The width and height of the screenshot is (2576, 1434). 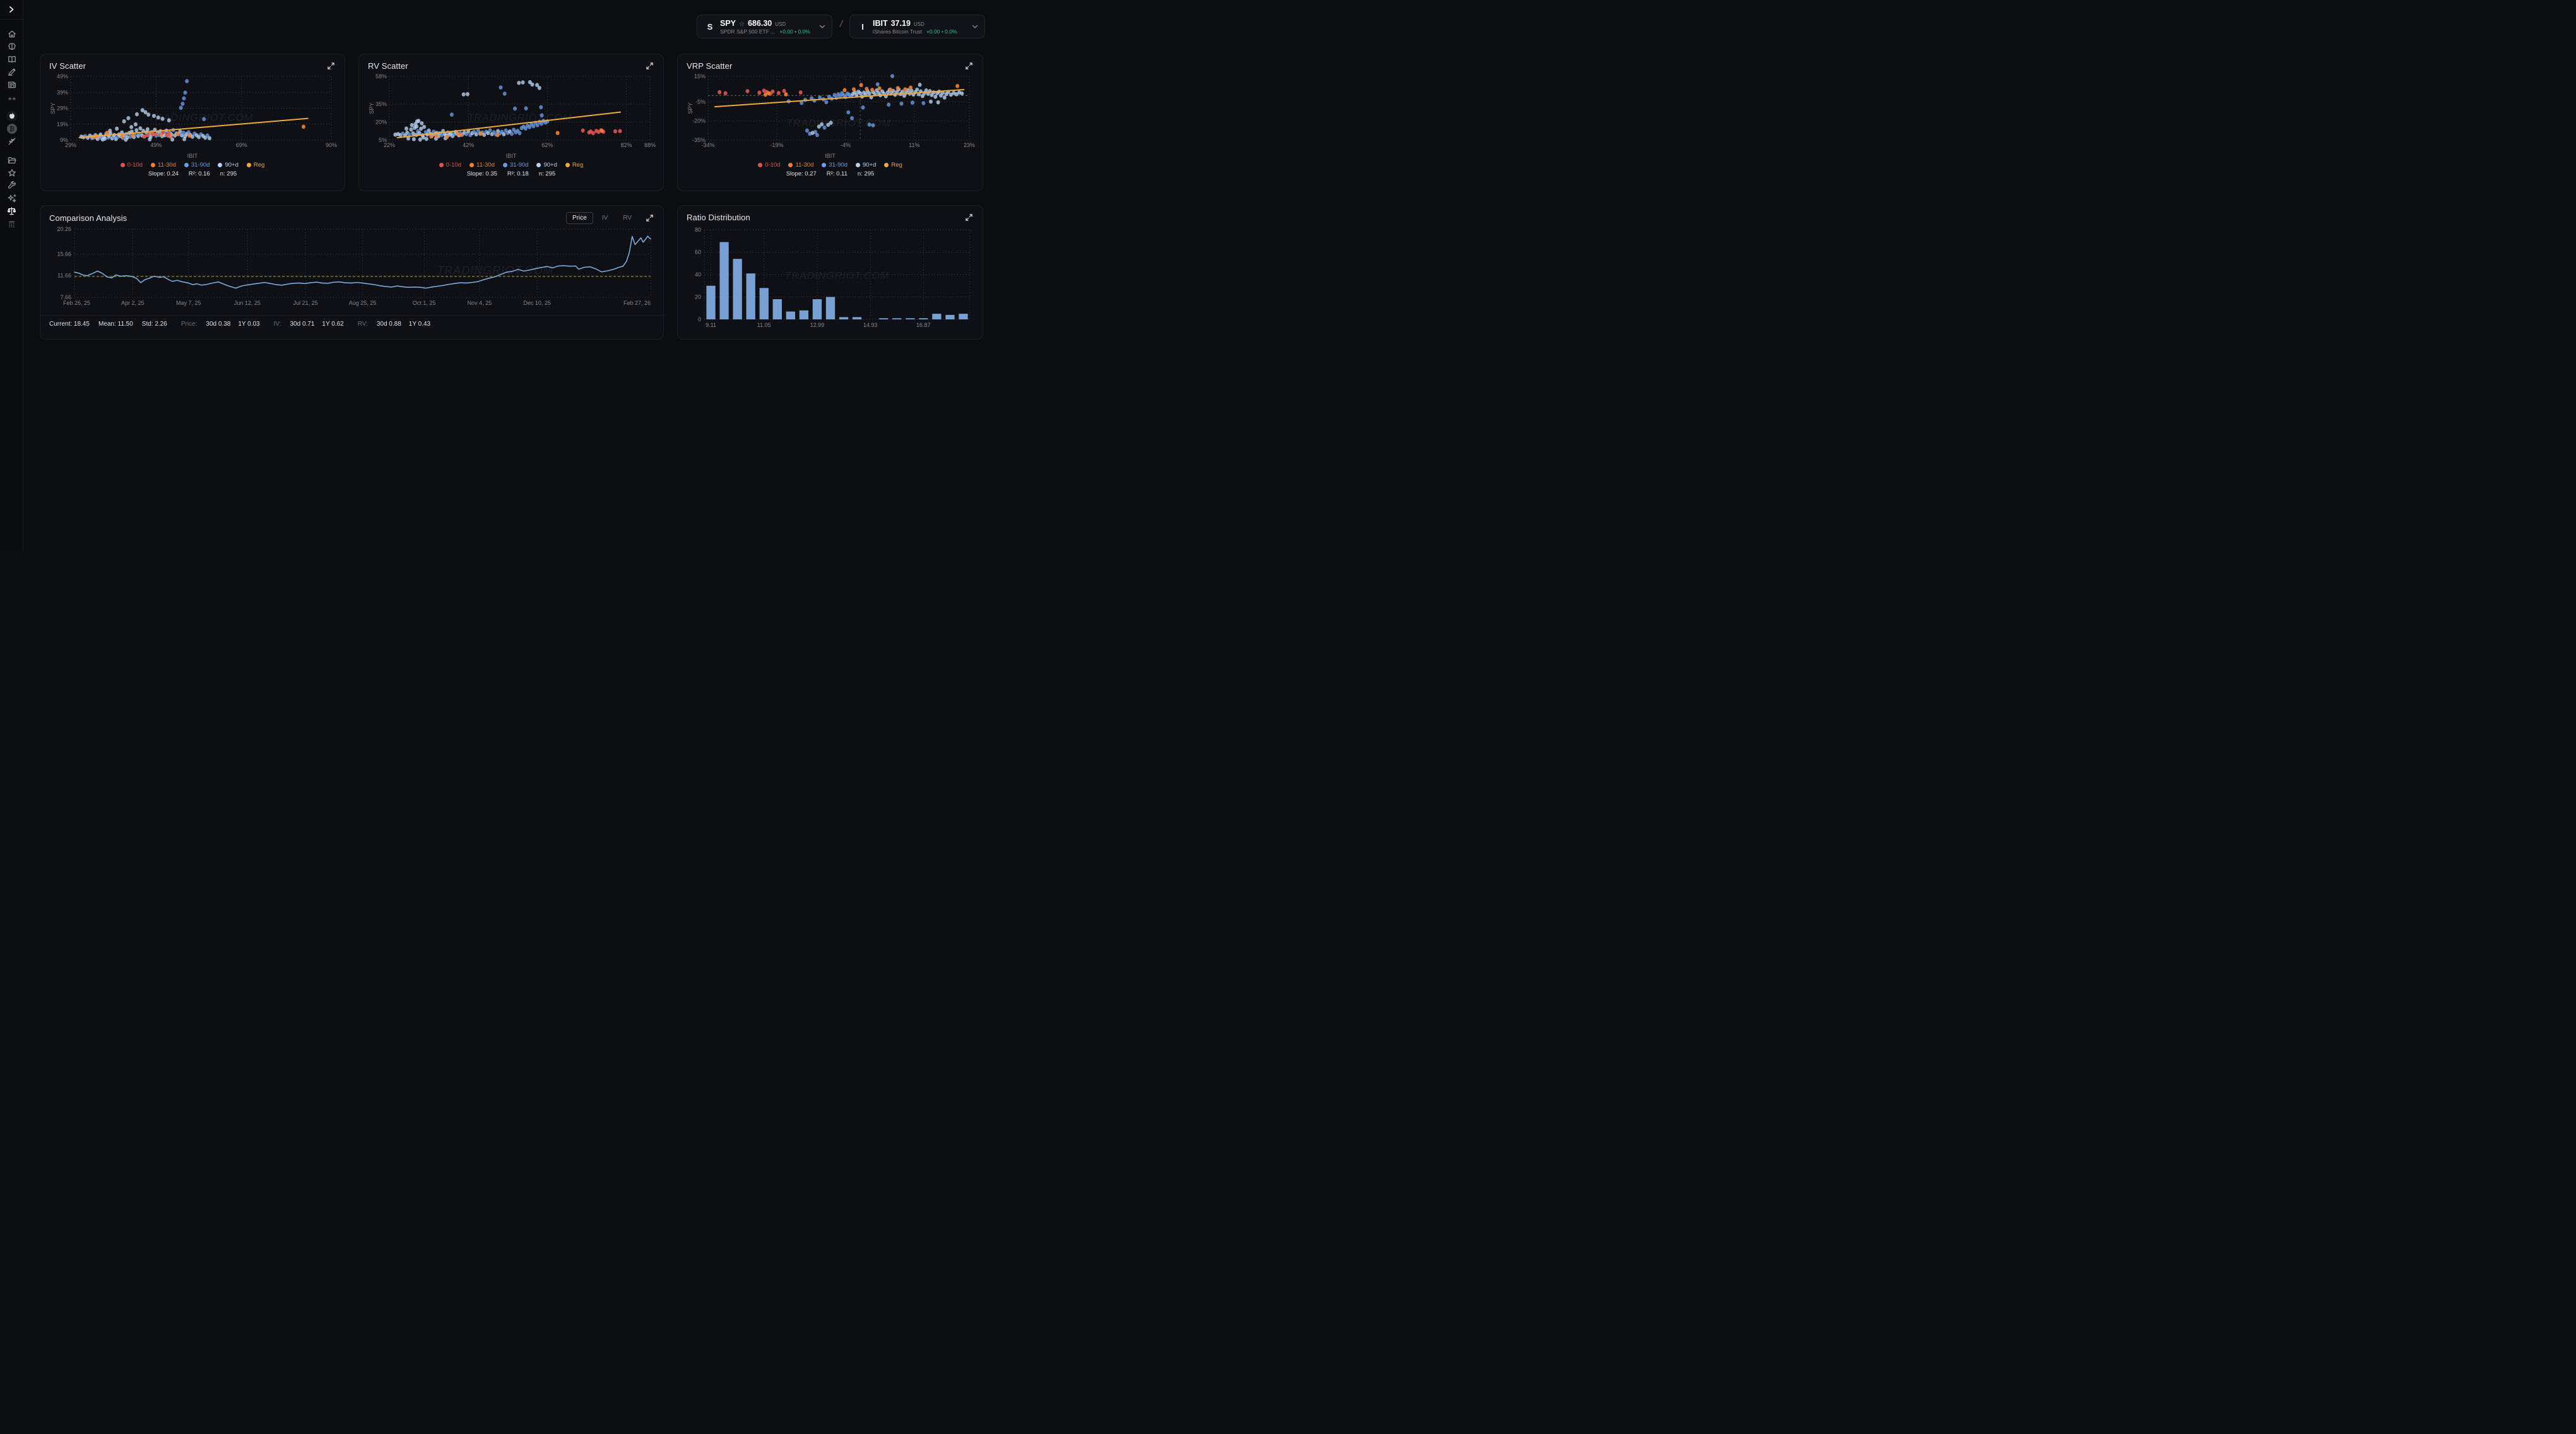 I want to click on pencil-icon, so click(x=12, y=72).